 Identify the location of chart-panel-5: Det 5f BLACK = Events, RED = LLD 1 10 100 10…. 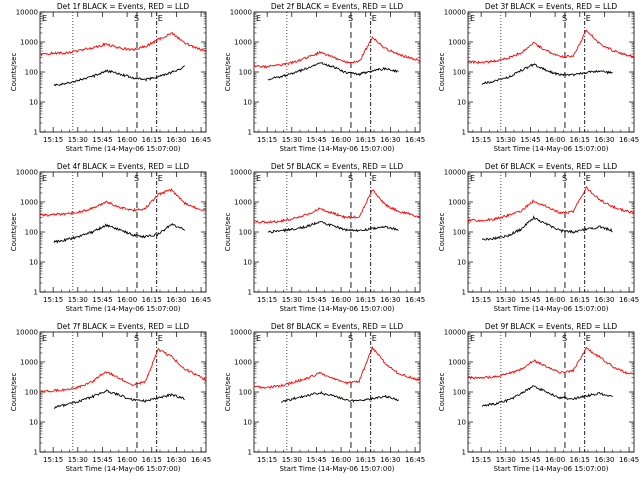
(324, 237).